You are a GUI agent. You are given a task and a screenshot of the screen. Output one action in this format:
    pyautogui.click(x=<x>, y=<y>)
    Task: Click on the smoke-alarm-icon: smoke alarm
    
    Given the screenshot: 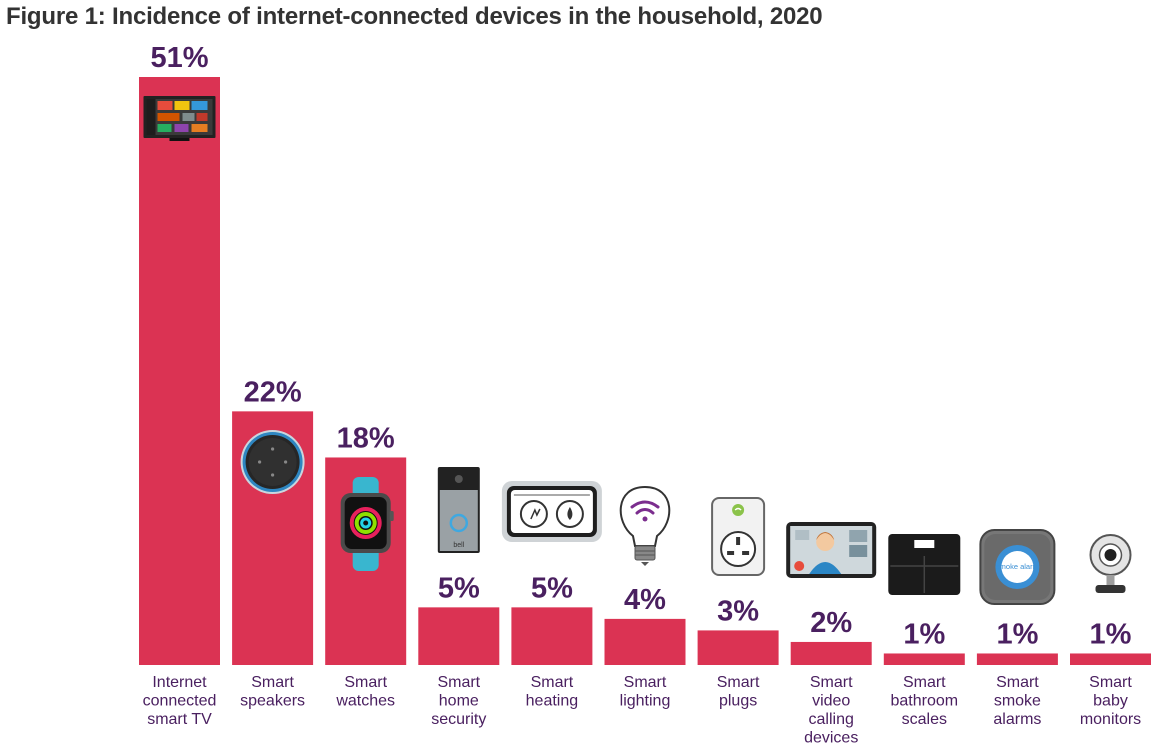 What is the action you would take?
    pyautogui.click(x=1017, y=567)
    